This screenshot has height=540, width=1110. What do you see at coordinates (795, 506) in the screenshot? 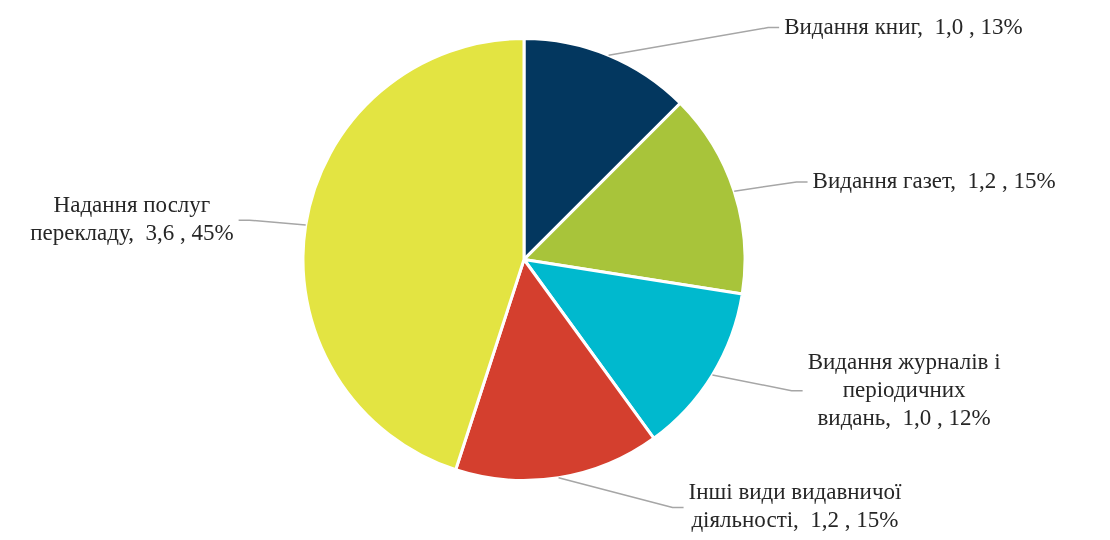
I see `slice-label: Інші види видавничої діяльності, 1,2 , 15%` at bounding box center [795, 506].